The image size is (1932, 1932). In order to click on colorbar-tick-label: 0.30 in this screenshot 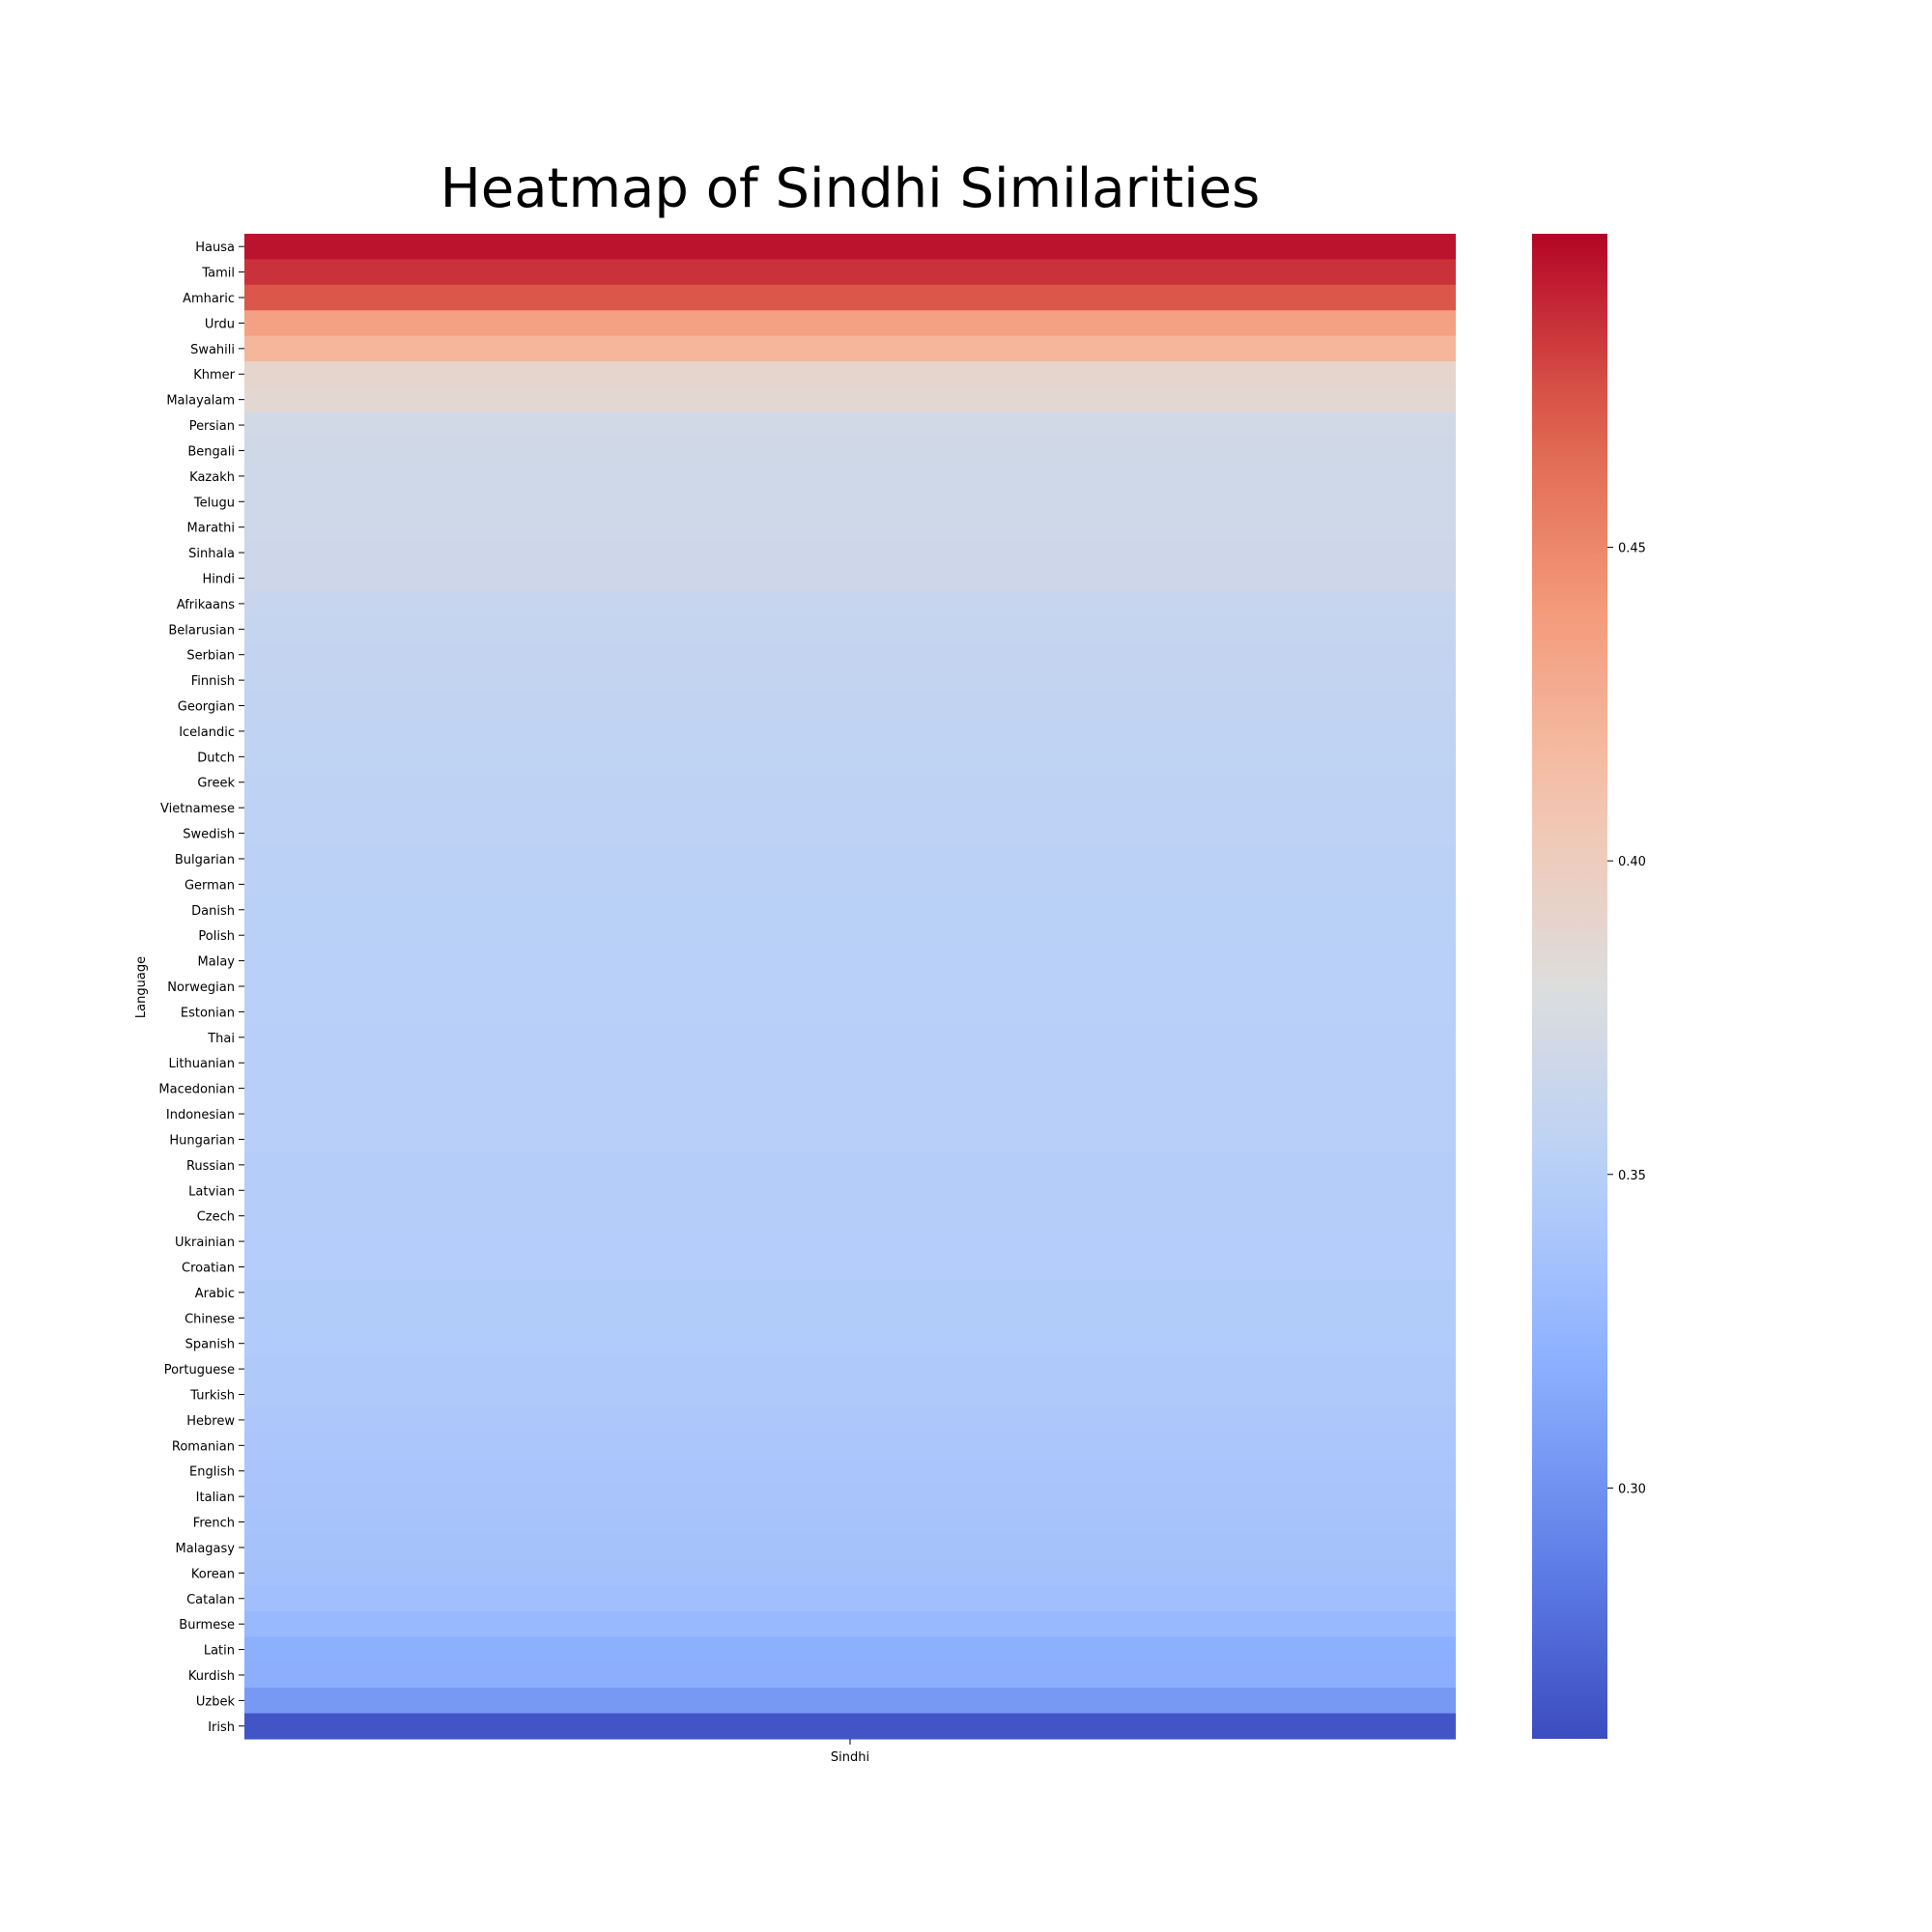, I will do `click(1632, 1489)`.